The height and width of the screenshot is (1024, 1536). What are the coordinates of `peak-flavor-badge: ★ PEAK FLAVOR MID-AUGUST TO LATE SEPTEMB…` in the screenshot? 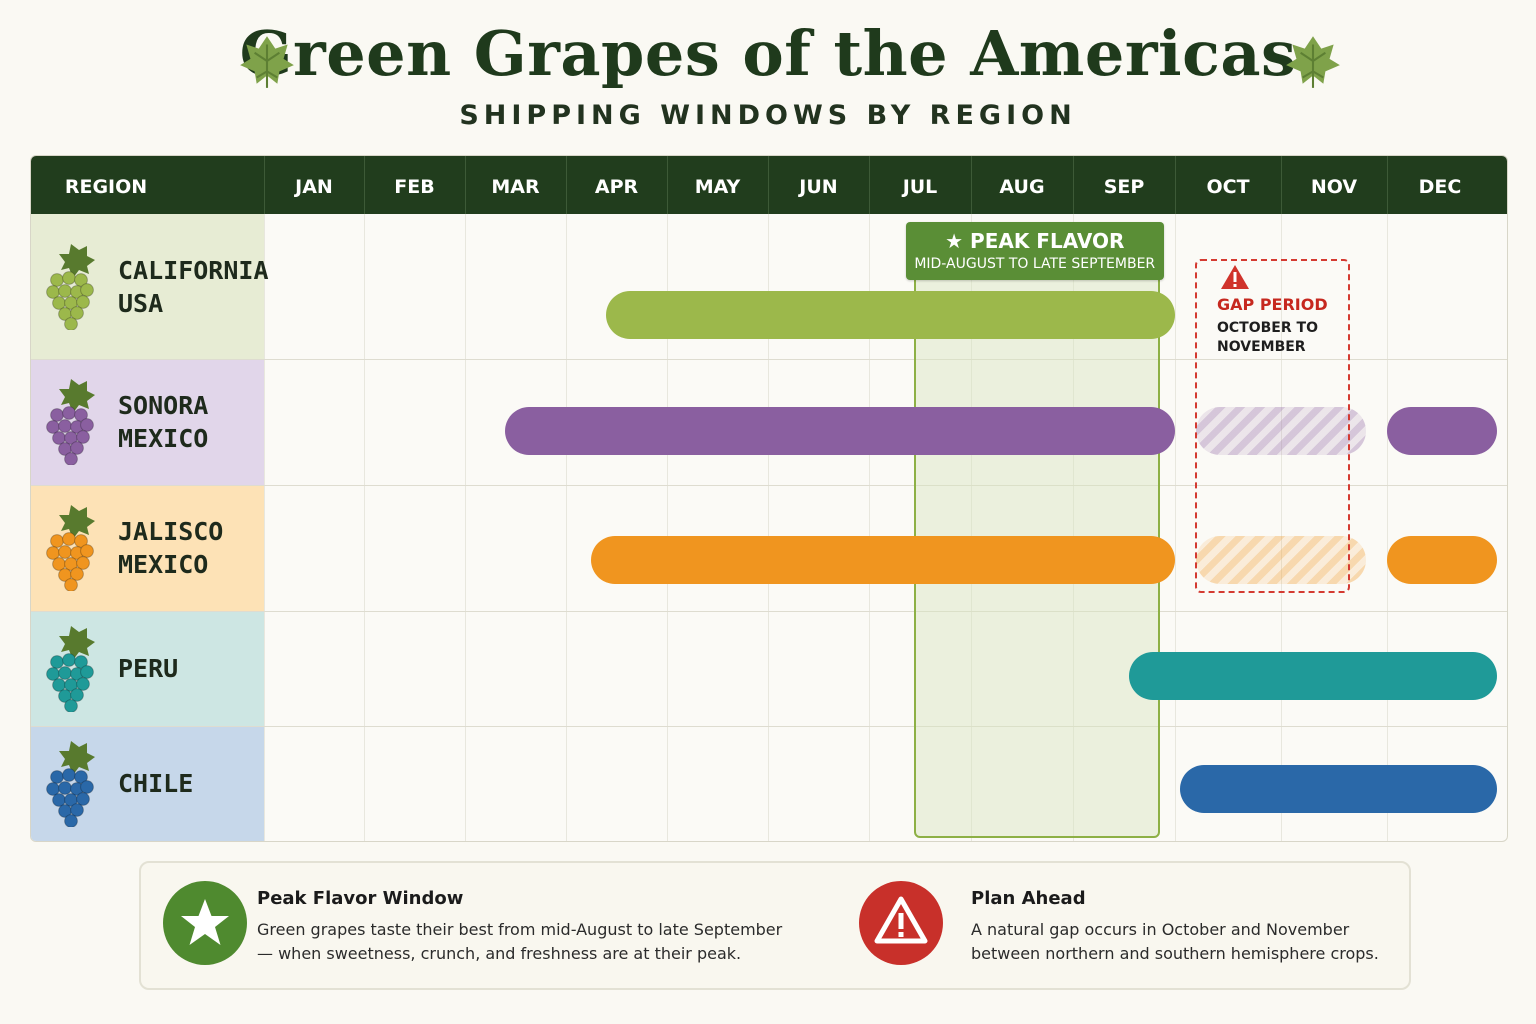 It's located at (1035, 251).